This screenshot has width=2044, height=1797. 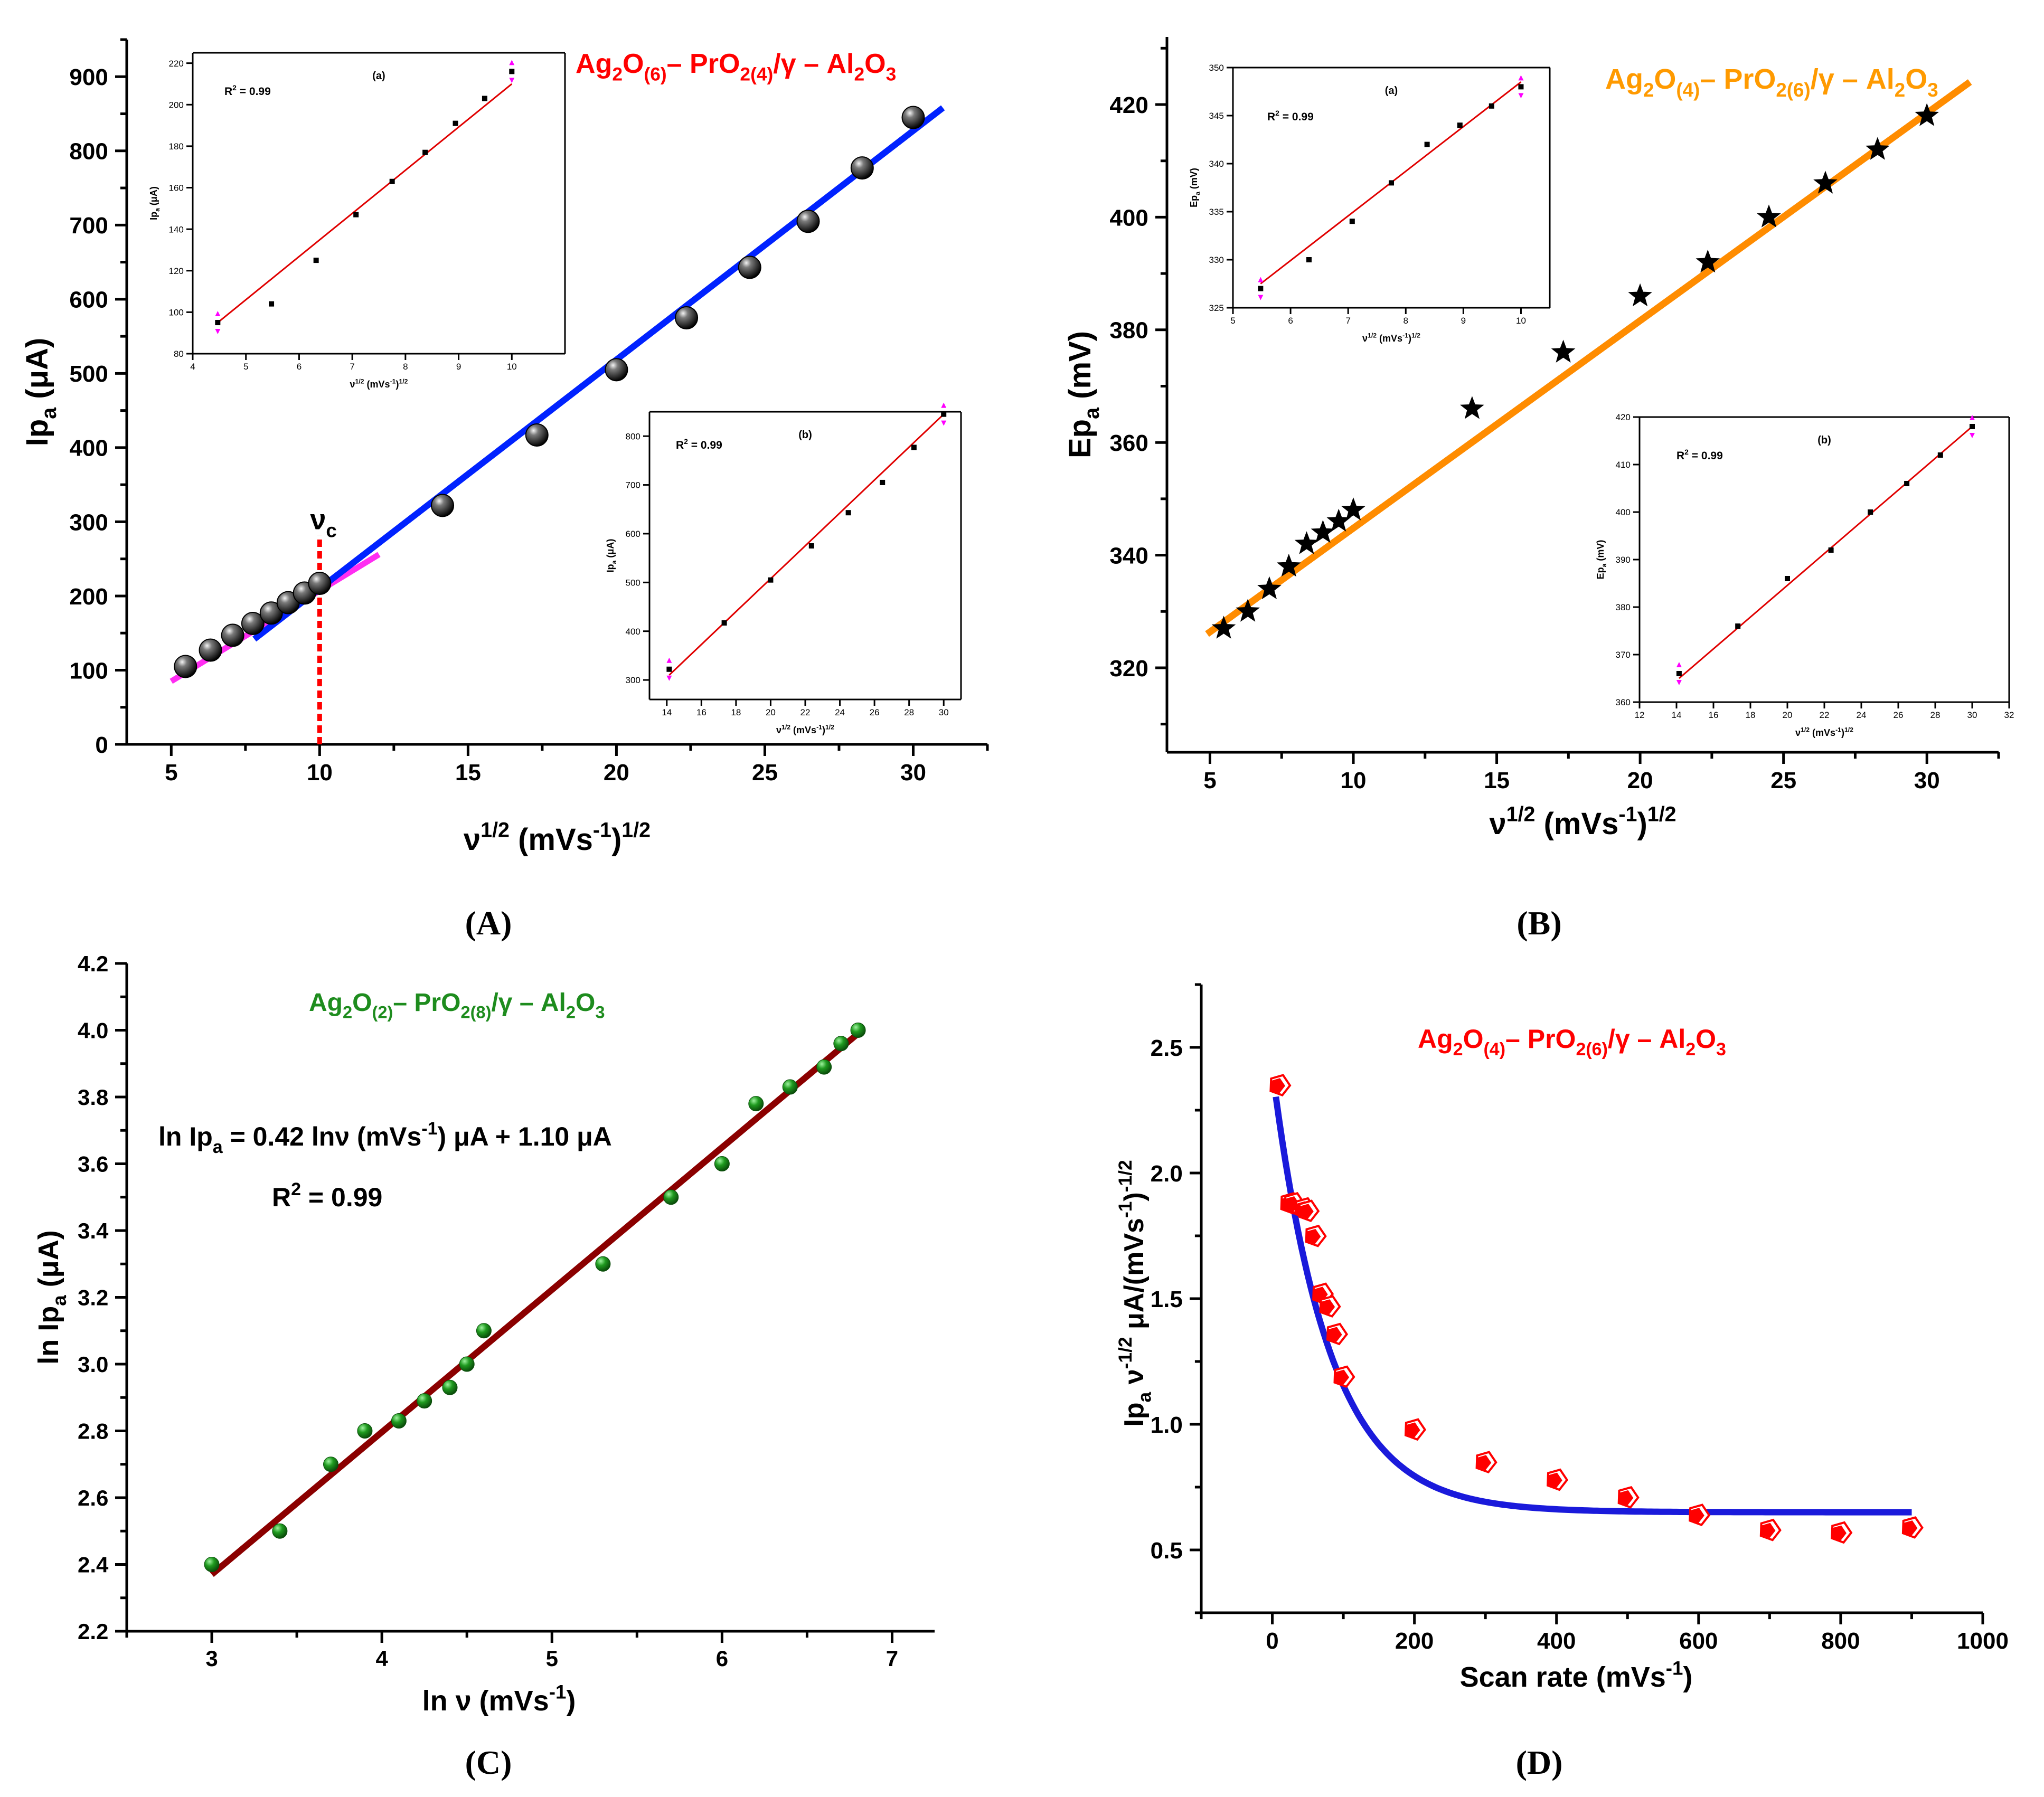 I want to click on x-tick-label: 6, so click(x=1290, y=321).